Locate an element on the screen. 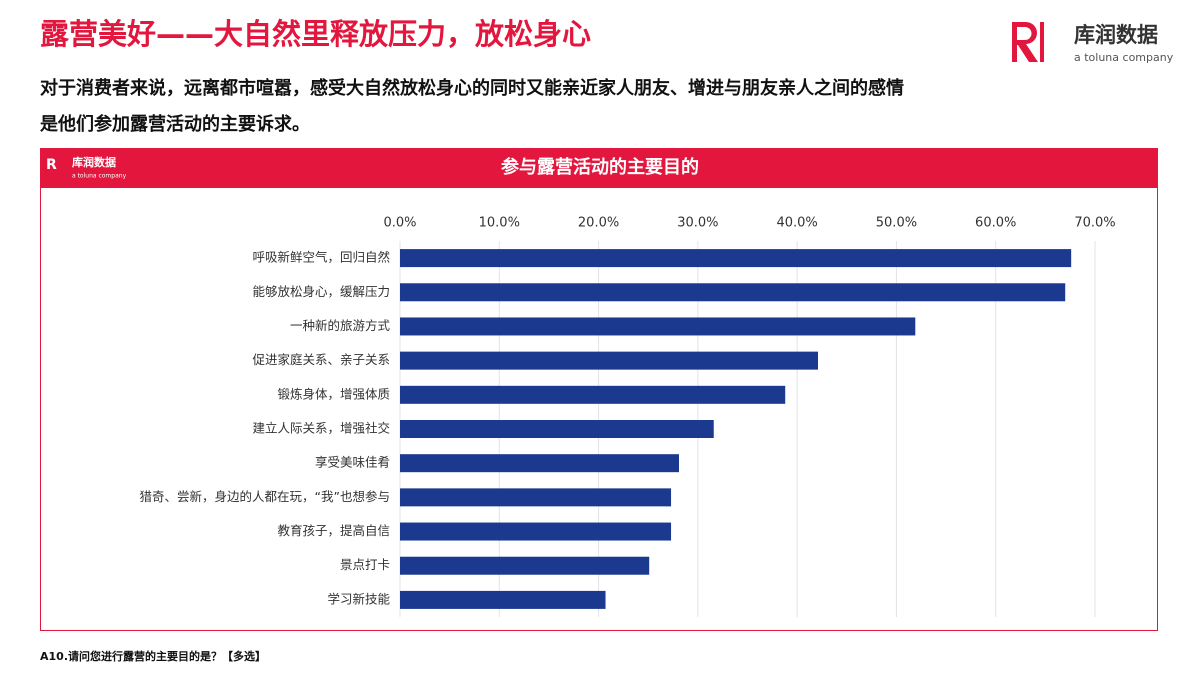 The height and width of the screenshot is (675, 1200). y-tick-label: 能够放松身心，缓解压力 is located at coordinates (321, 291).